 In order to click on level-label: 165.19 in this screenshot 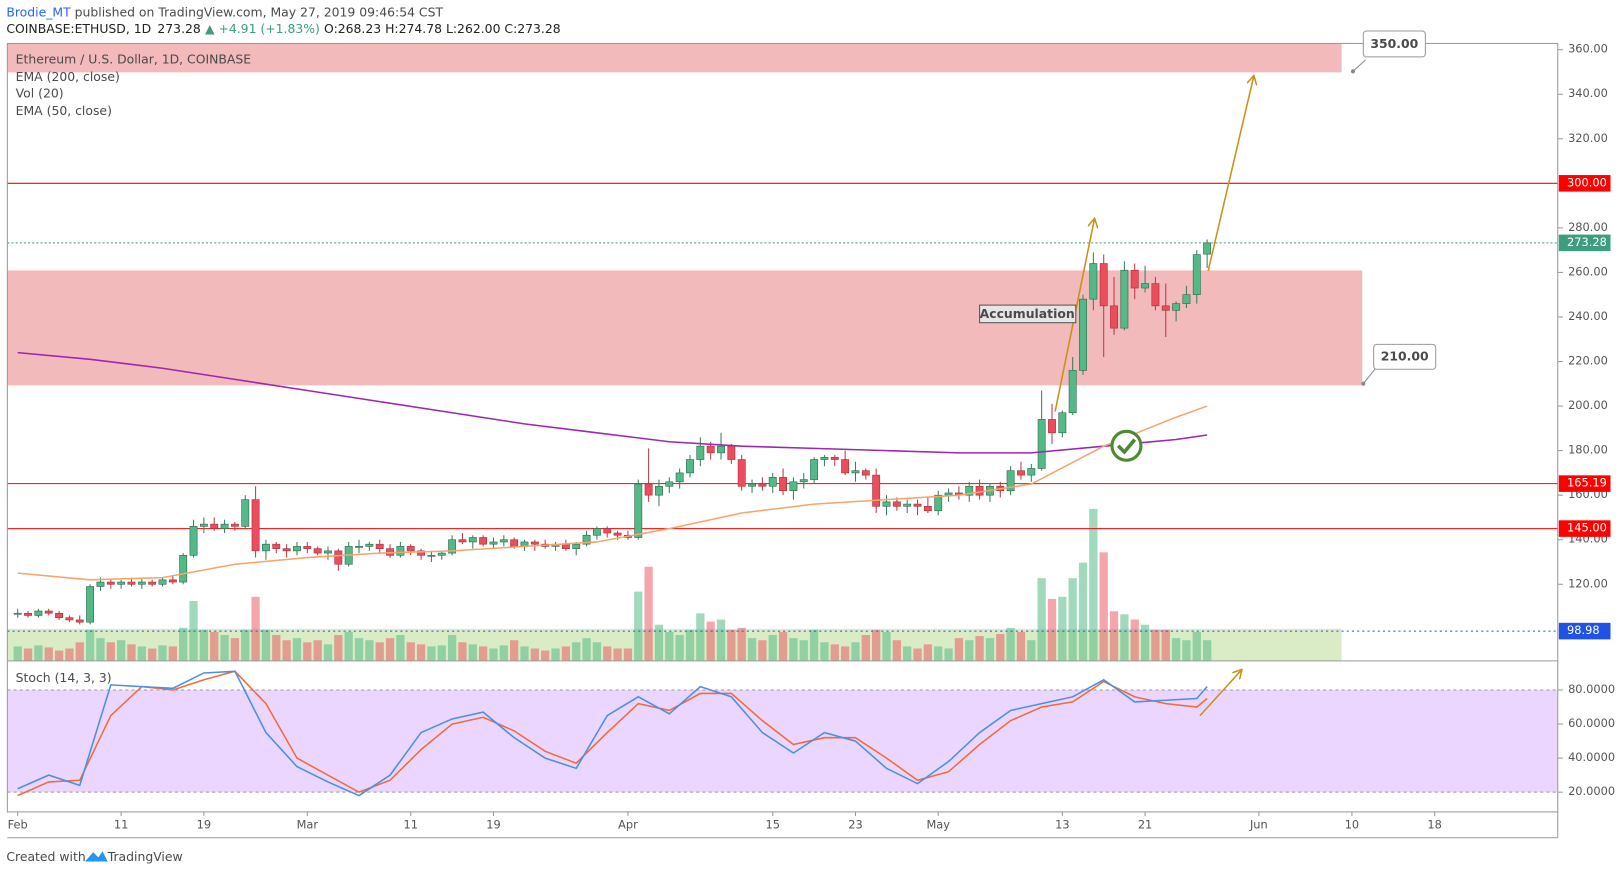, I will do `click(1587, 483)`.